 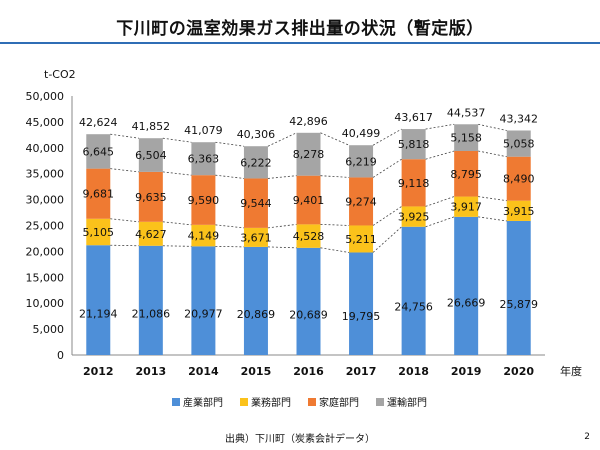 What do you see at coordinates (308, 314) in the screenshot?
I see `data-label: 20,689` at bounding box center [308, 314].